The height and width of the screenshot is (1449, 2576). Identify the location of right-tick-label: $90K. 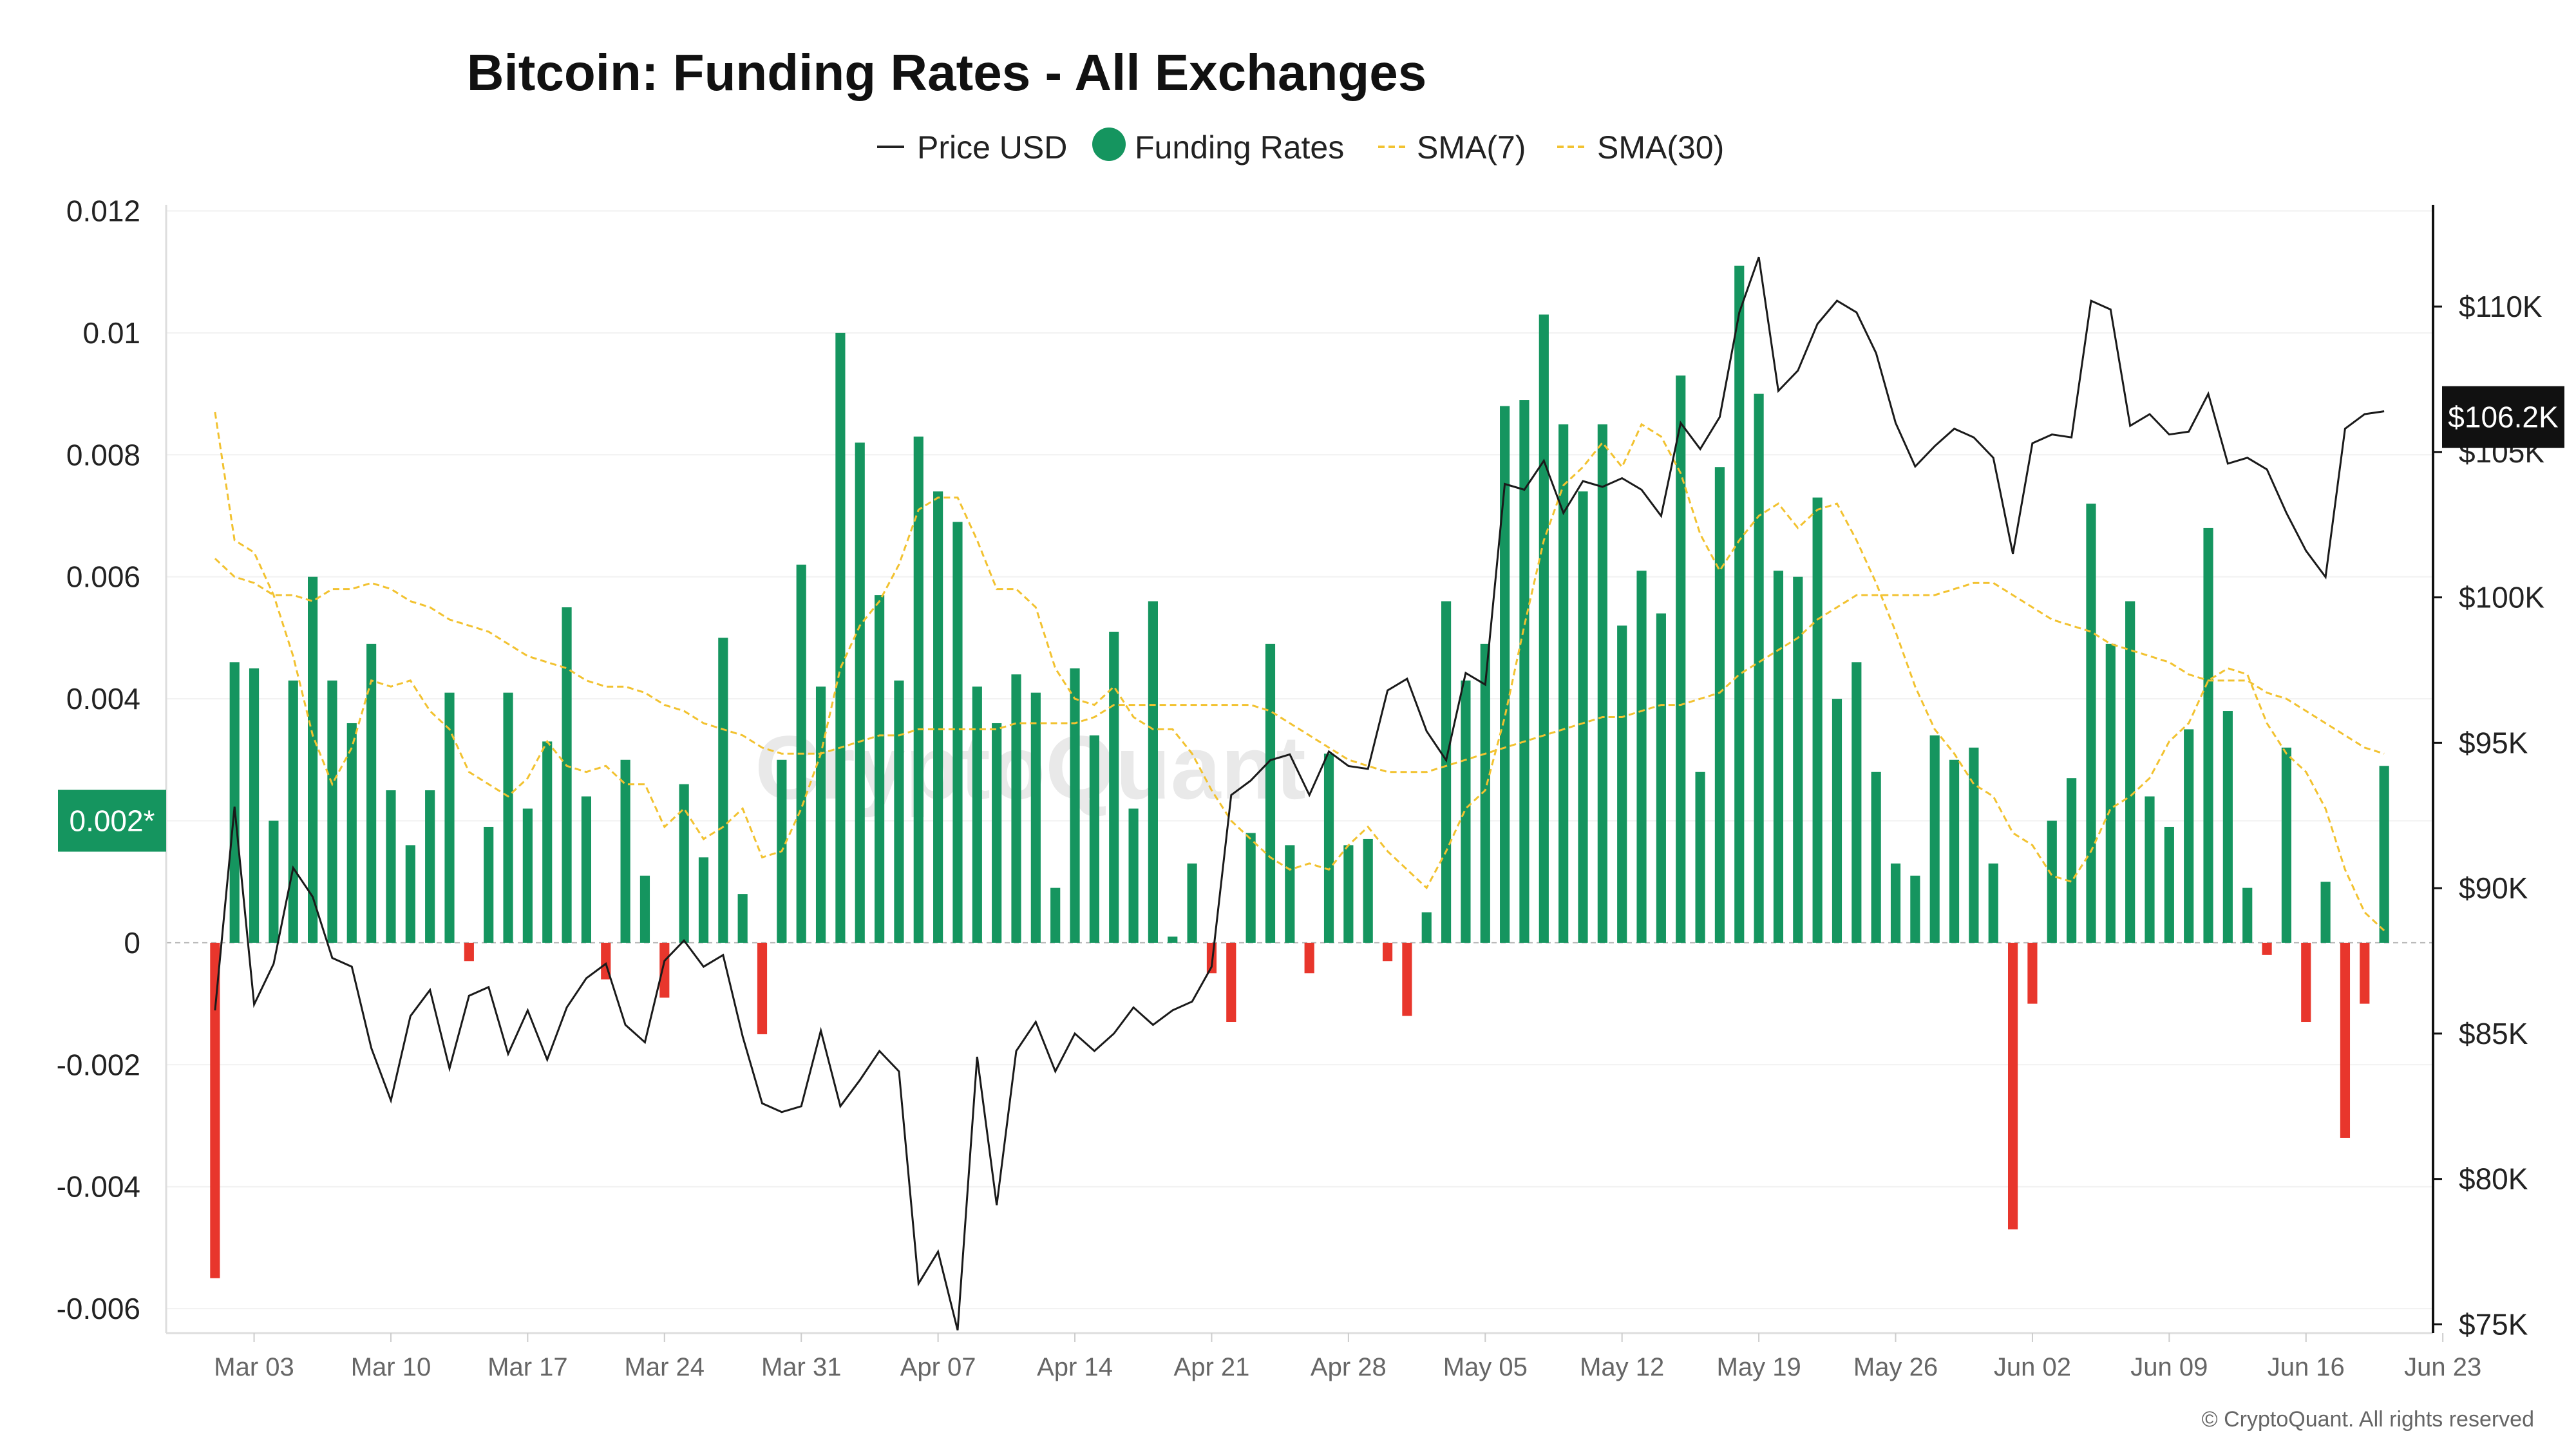
(2493, 888).